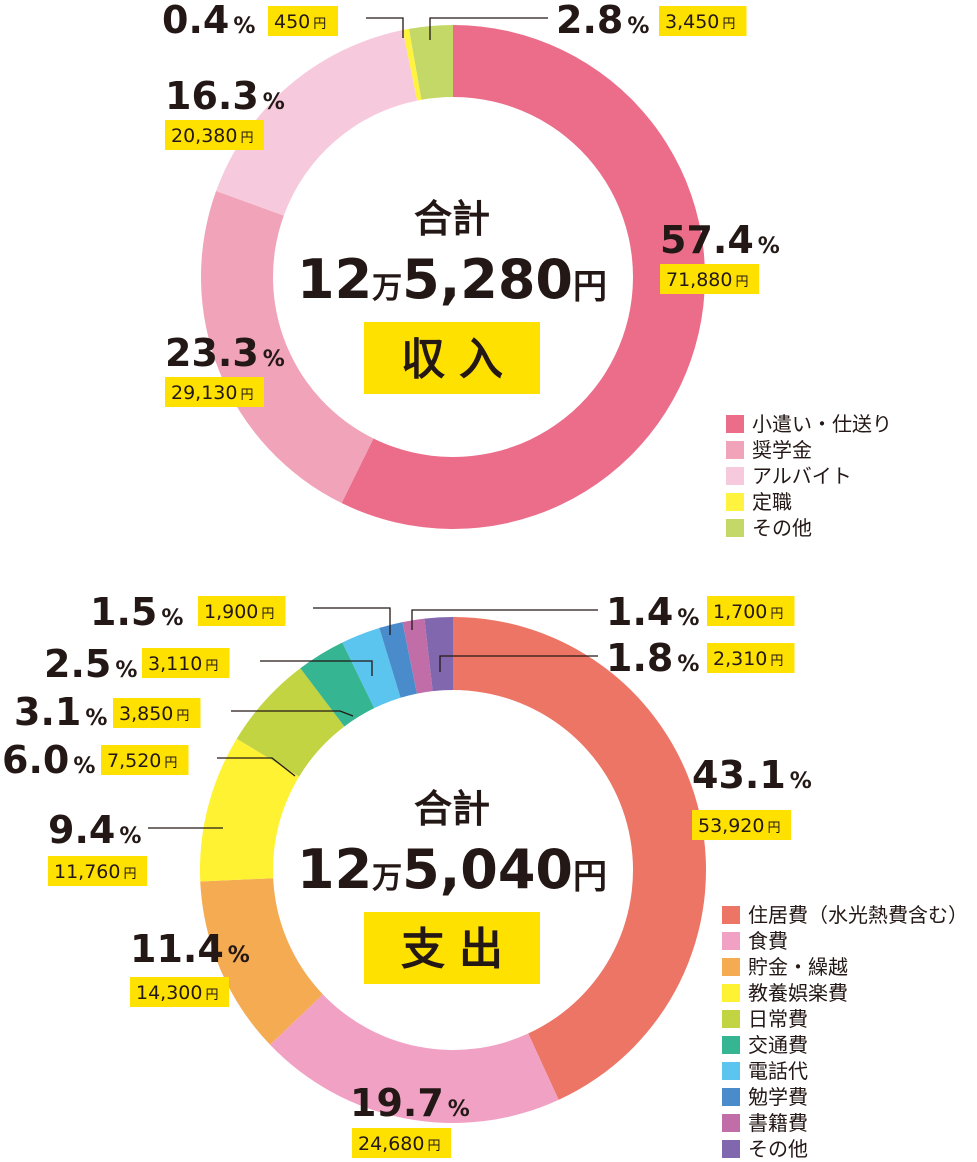  I want to click on slice-percent-label-1-0: 43.1%, so click(752, 775).